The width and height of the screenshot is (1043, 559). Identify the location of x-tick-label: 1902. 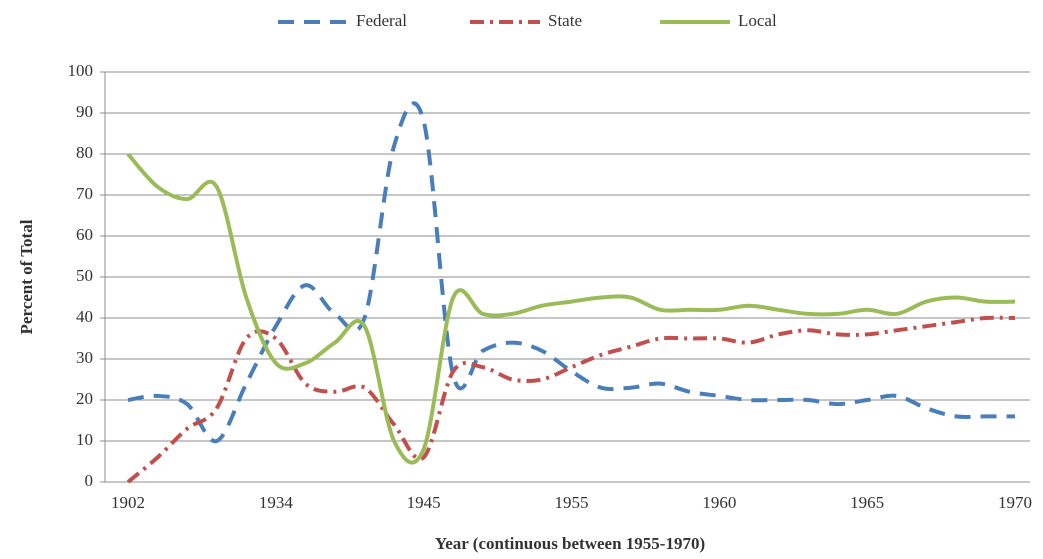
(128, 502).